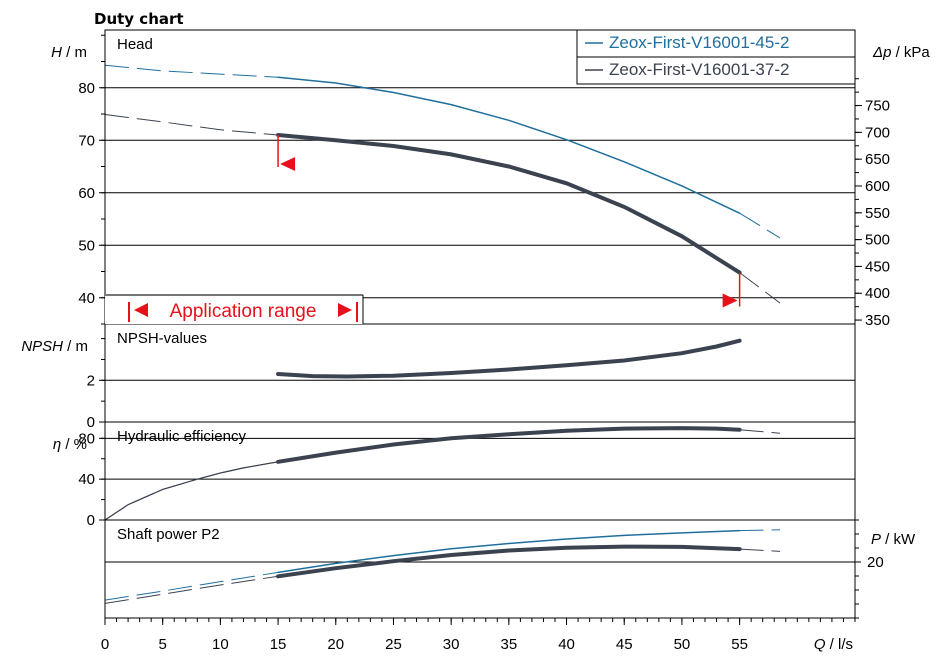  Describe the element at coordinates (163, 644) in the screenshot. I see `xtick-label: 5` at that location.